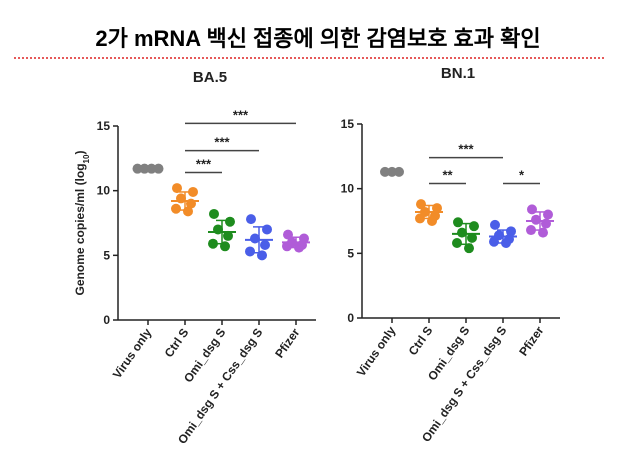 The width and height of the screenshot is (618, 466). Describe the element at coordinates (447, 174) in the screenshot. I see `significance-label: **` at that location.